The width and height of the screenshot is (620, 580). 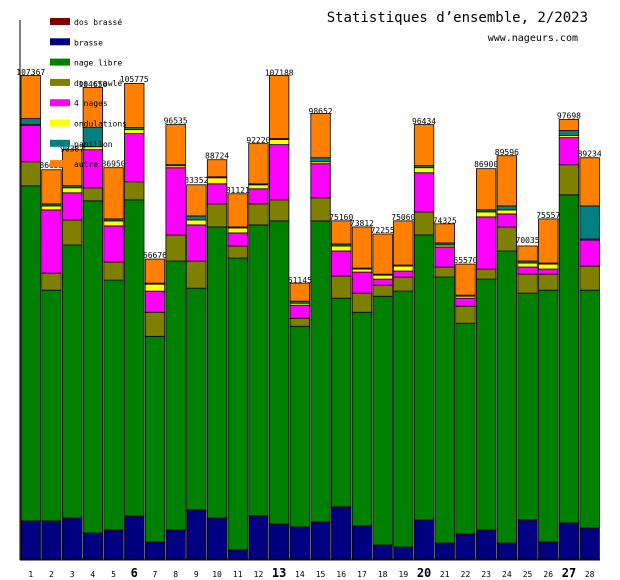 What do you see at coordinates (113, 574) in the screenshot?
I see `x-tick-label: 5` at bounding box center [113, 574].